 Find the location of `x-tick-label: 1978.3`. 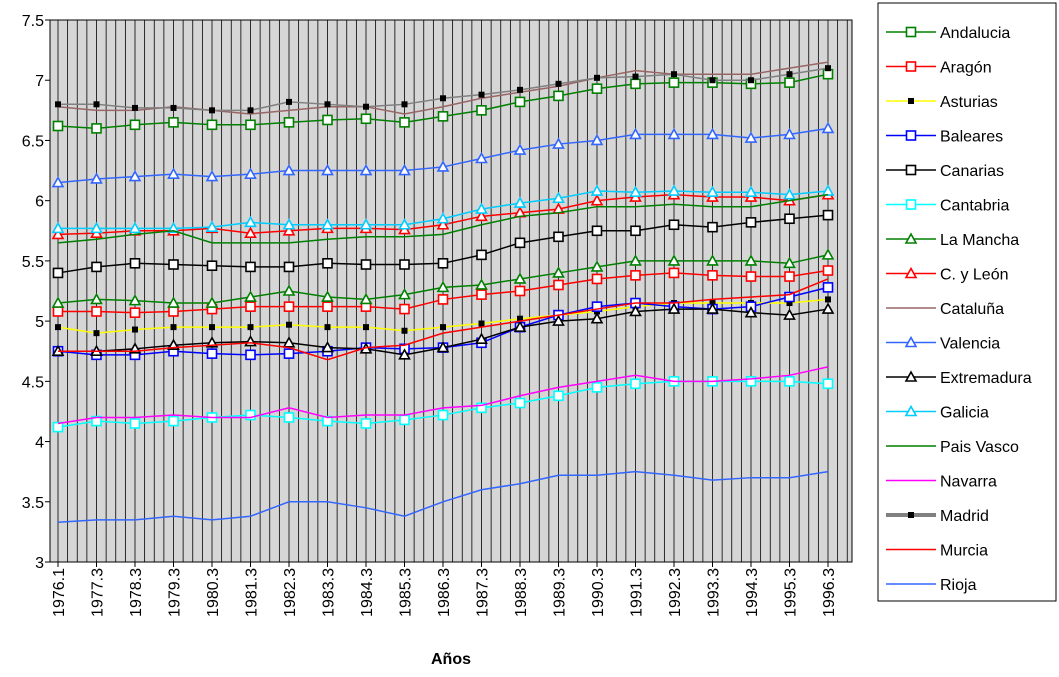

x-tick-label: 1978.3 is located at coordinates (136, 592).